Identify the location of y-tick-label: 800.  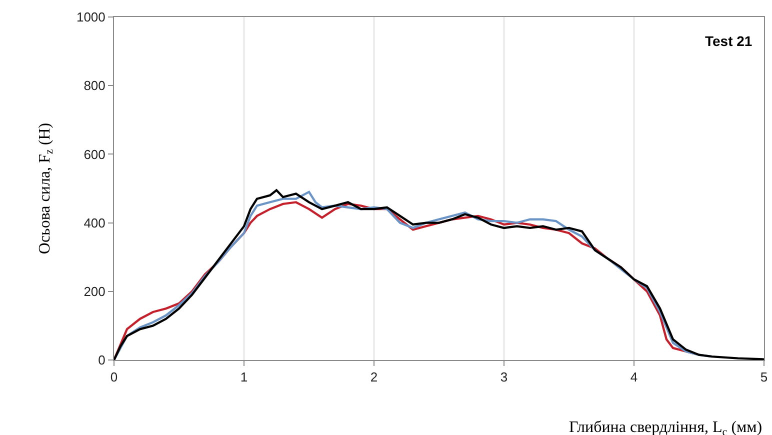
(95, 86).